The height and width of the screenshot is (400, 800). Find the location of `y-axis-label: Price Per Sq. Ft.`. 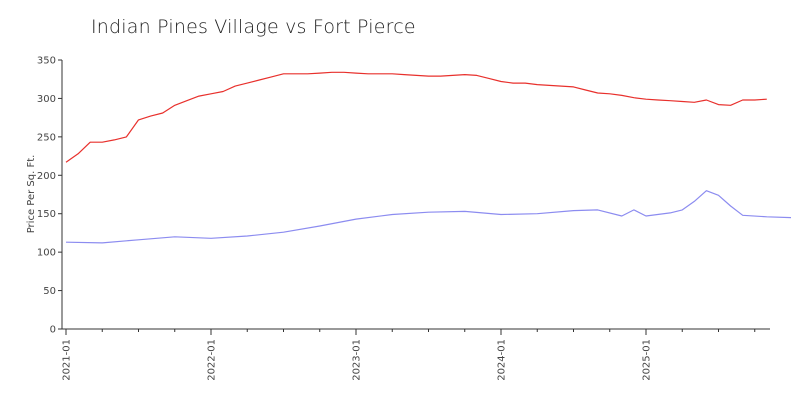

y-axis-label: Price Per Sq. Ft. is located at coordinates (31, 194).